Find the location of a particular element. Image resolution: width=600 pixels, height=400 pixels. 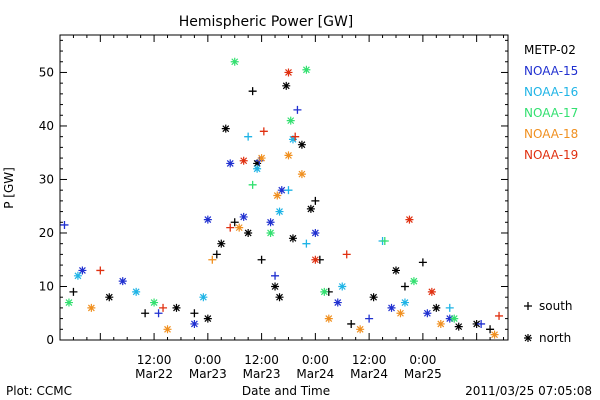

y-axis-label: P [GW] is located at coordinates (9, 188).